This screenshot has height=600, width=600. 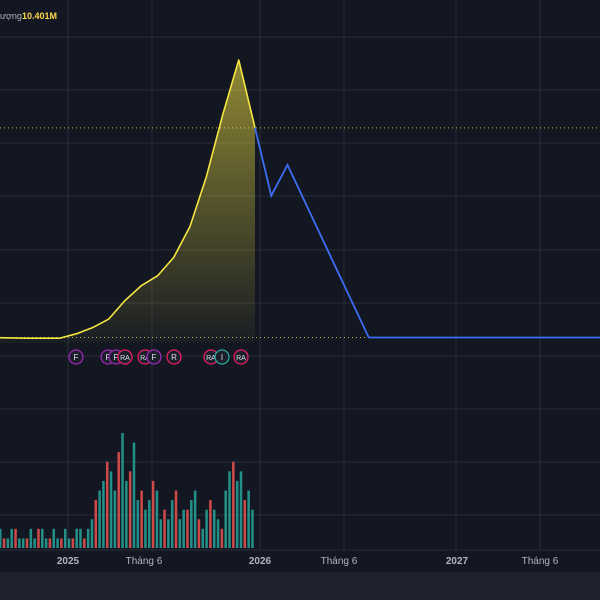 What do you see at coordinates (39, 16) in the screenshot?
I see `volume-value: 10.401M` at bounding box center [39, 16].